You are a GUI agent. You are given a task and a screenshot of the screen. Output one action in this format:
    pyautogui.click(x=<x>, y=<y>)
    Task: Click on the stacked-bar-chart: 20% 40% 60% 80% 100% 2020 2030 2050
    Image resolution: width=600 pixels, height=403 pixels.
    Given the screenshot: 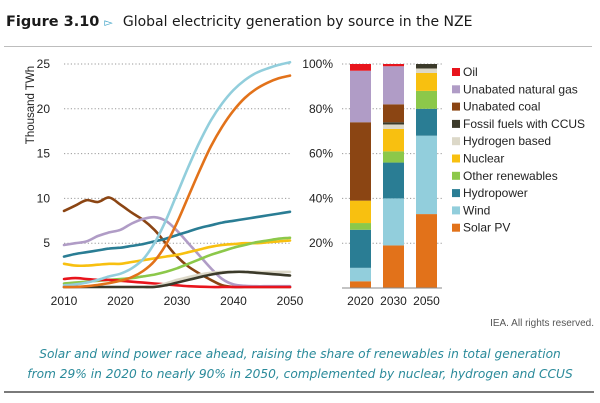 What is the action you would take?
    pyautogui.click(x=372, y=182)
    